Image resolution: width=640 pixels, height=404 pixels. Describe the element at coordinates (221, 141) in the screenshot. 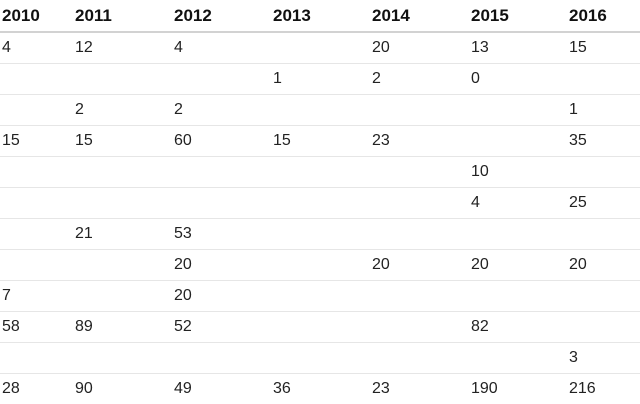

I see `table-cell: 60` at that location.